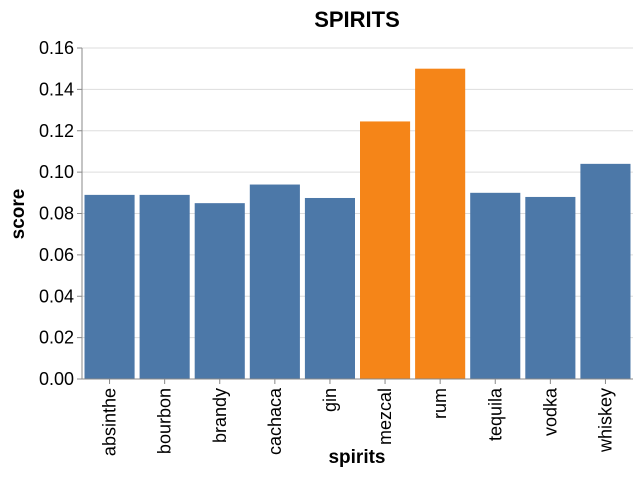 This screenshot has height=501, width=638. I want to click on y-tick-label: 0.06, so click(56, 255).